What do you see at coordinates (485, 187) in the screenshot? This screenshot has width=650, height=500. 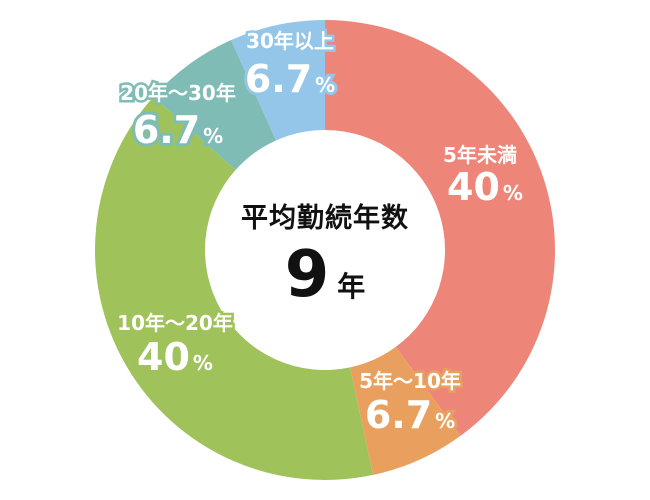 I see `slice-value-0: 40%` at bounding box center [485, 187].